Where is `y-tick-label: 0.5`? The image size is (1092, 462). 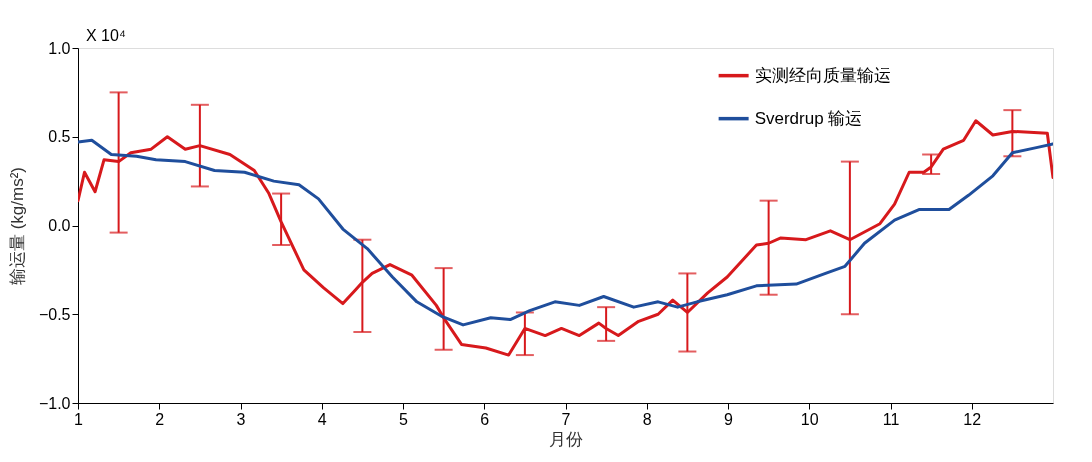 y-tick-label: 0.5 is located at coordinates (59, 137).